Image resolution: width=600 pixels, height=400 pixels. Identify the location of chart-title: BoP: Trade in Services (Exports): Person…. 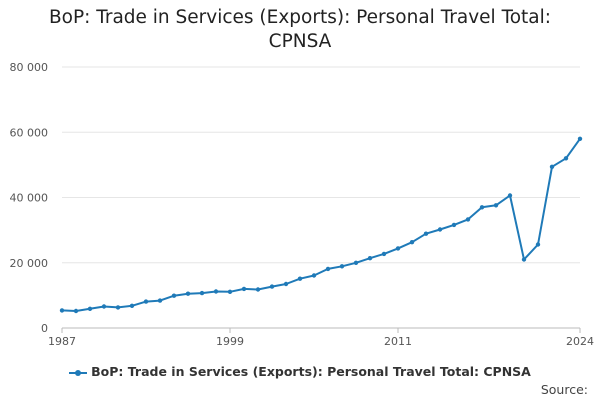
(300, 29).